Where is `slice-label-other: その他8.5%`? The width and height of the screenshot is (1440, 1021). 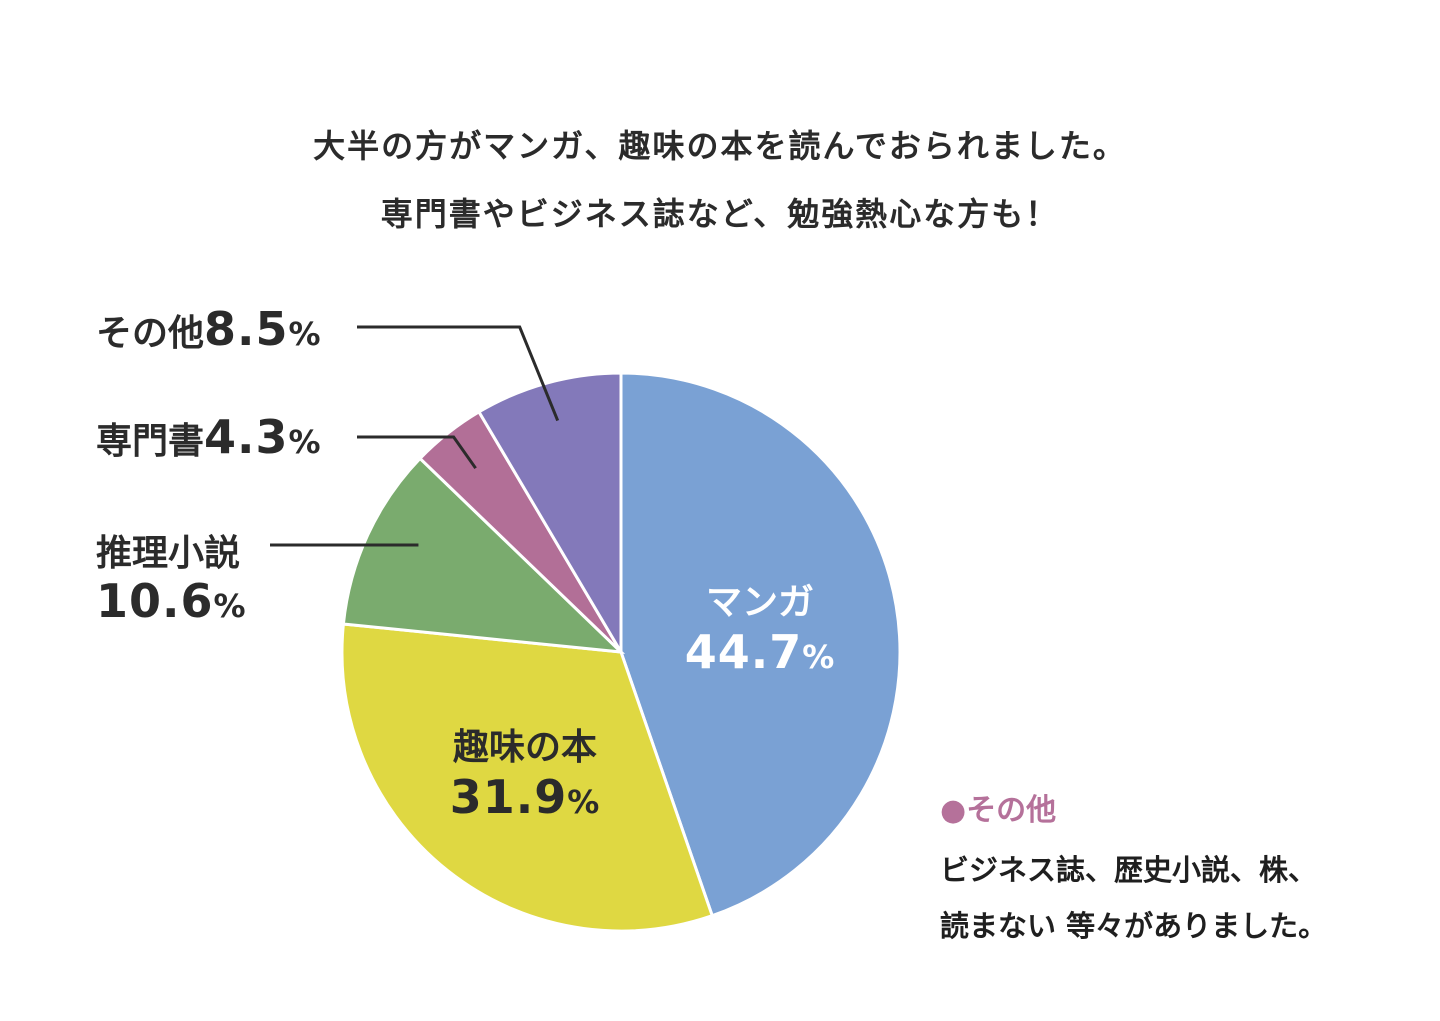 slice-label-other: その他8.5% is located at coordinates (209, 329).